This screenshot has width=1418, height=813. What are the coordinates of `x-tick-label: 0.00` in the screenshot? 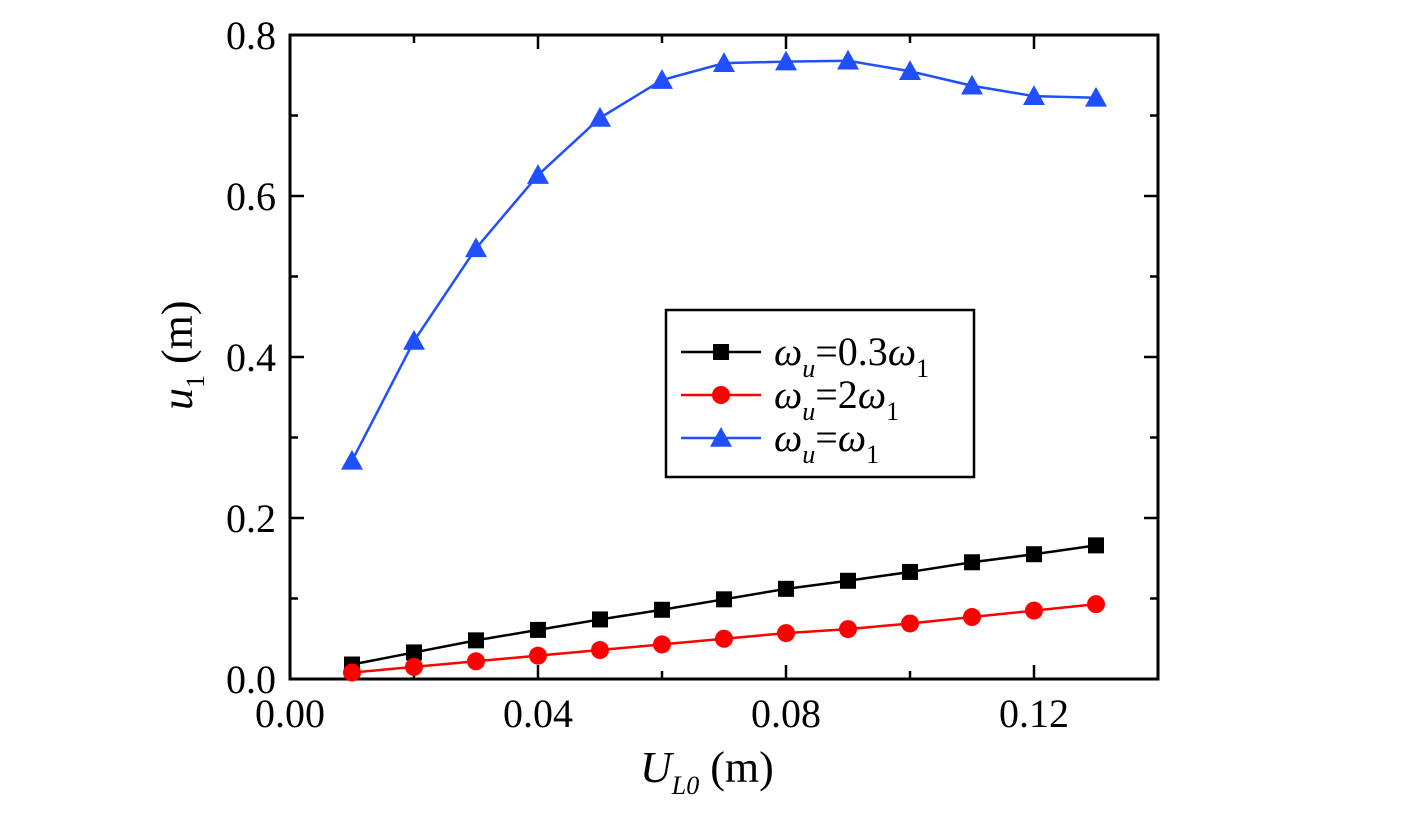 It's located at (290, 713).